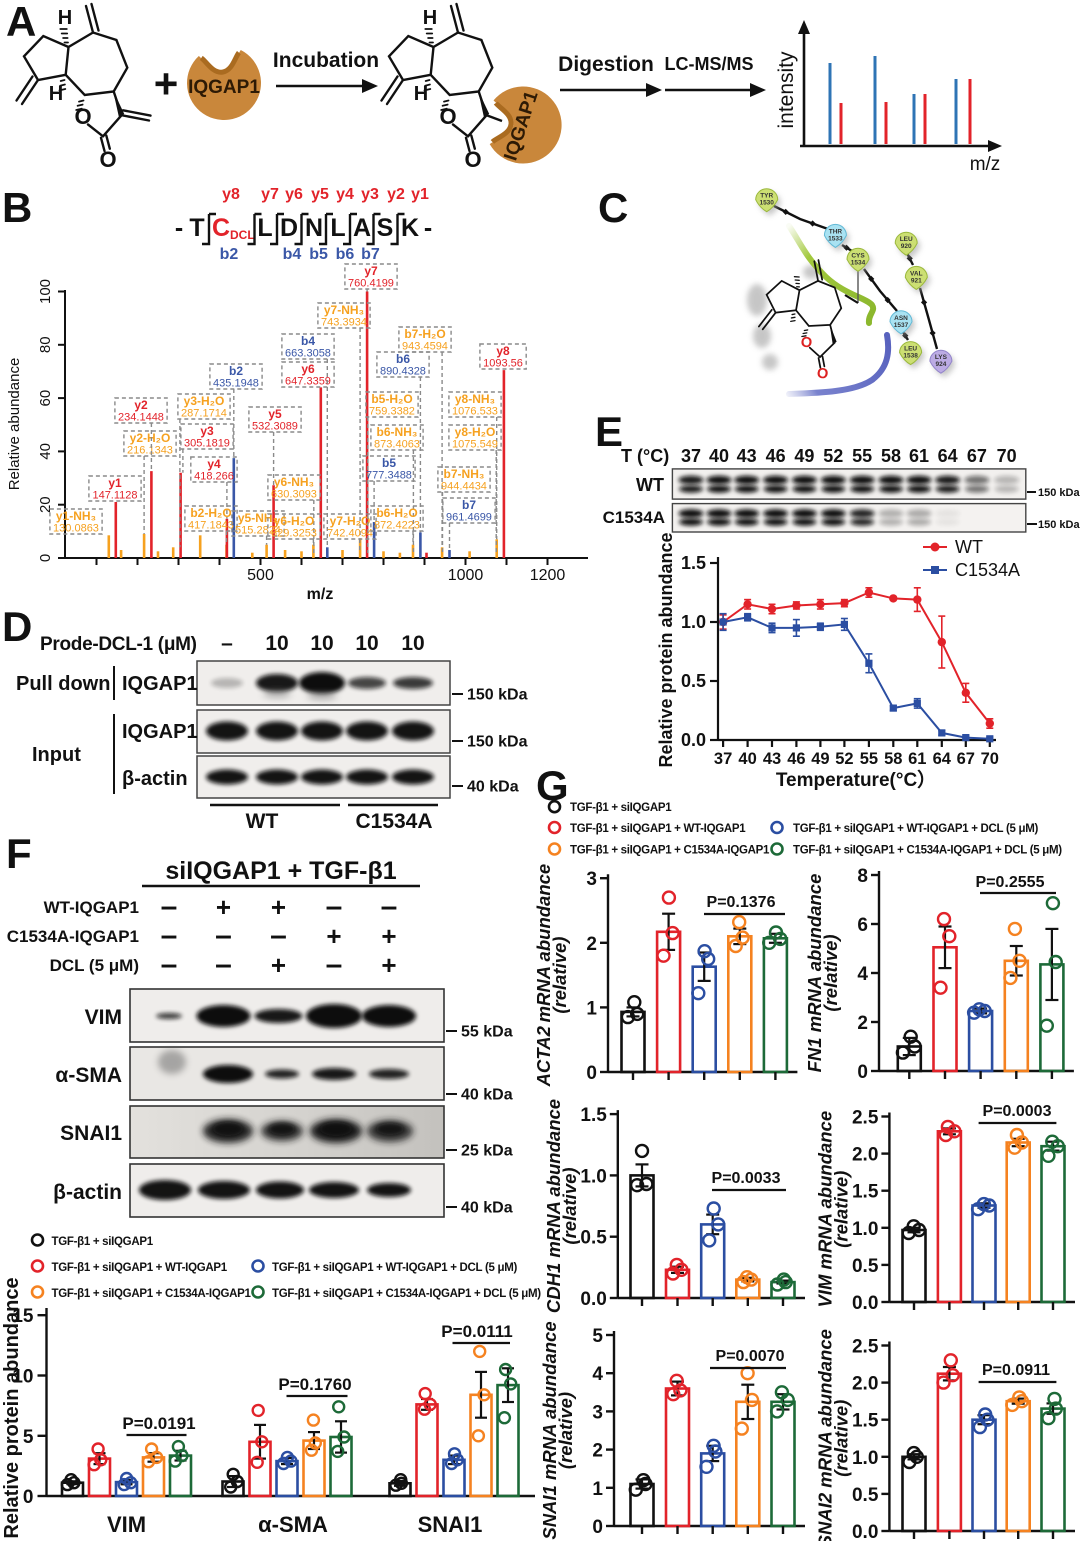 This screenshot has width=1080, height=1541. What do you see at coordinates (766, 203) in the screenshot?
I see `svg-text: 1530` at bounding box center [766, 203].